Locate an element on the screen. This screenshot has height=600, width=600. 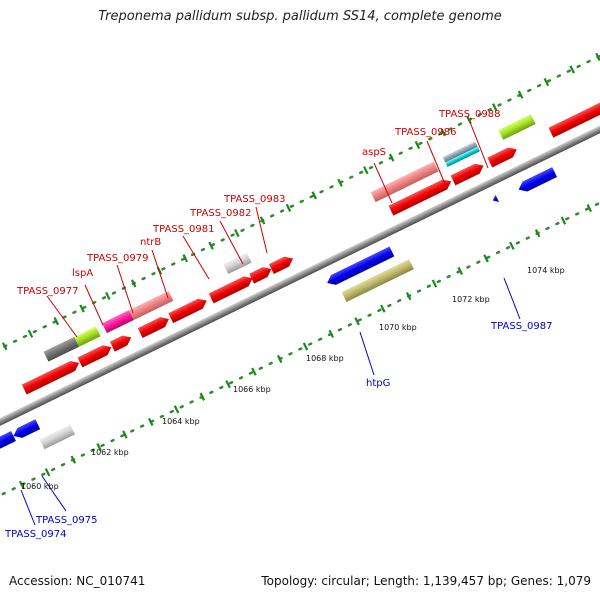
gene-label-htpg: htpG is located at coordinates (378, 383).